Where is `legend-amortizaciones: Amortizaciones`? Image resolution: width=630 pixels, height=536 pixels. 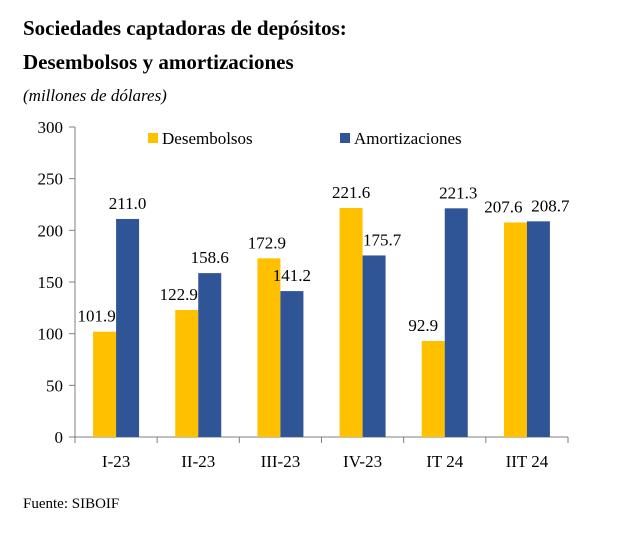 legend-amortizaciones: Amortizaciones is located at coordinates (408, 138).